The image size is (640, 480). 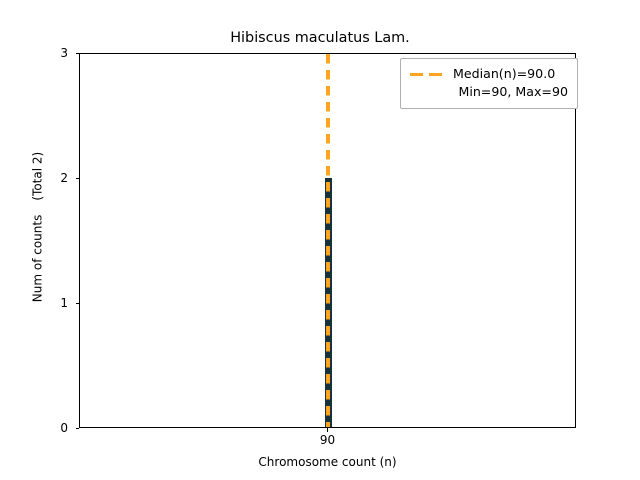 What do you see at coordinates (327, 440) in the screenshot?
I see `x-tick-label-90: 90` at bounding box center [327, 440].